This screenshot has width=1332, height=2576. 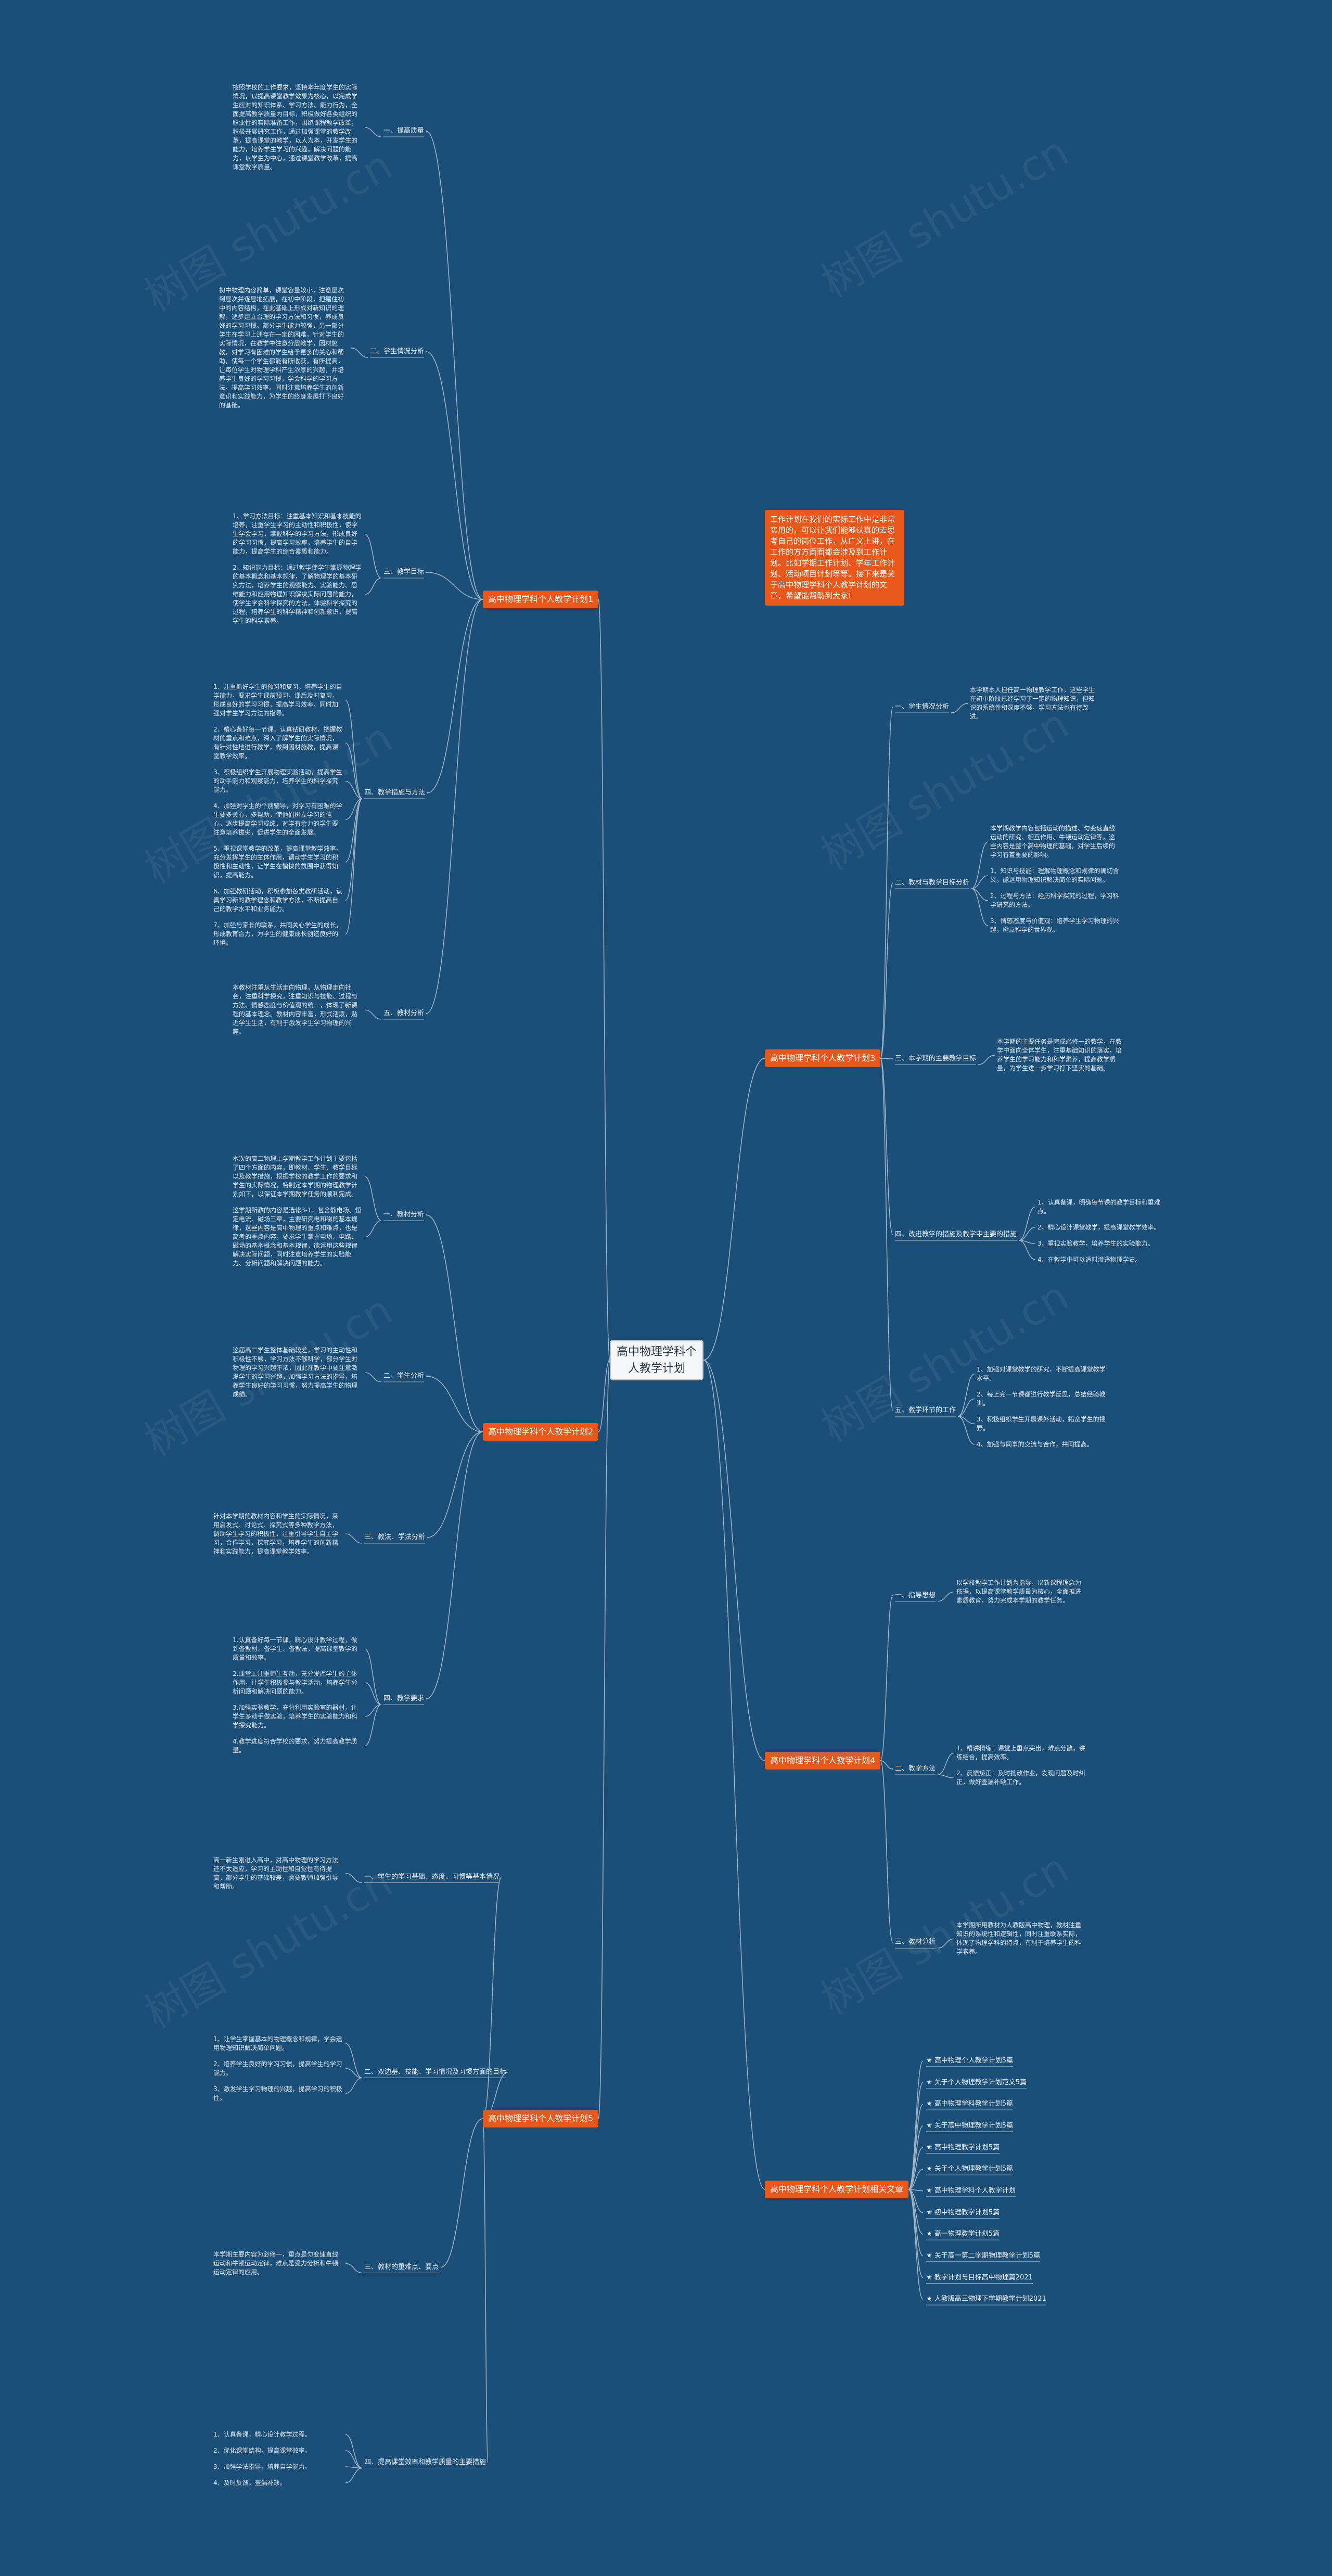 What do you see at coordinates (404, 131) in the screenshot?
I see `sub-topic: 一、提高质量` at bounding box center [404, 131].